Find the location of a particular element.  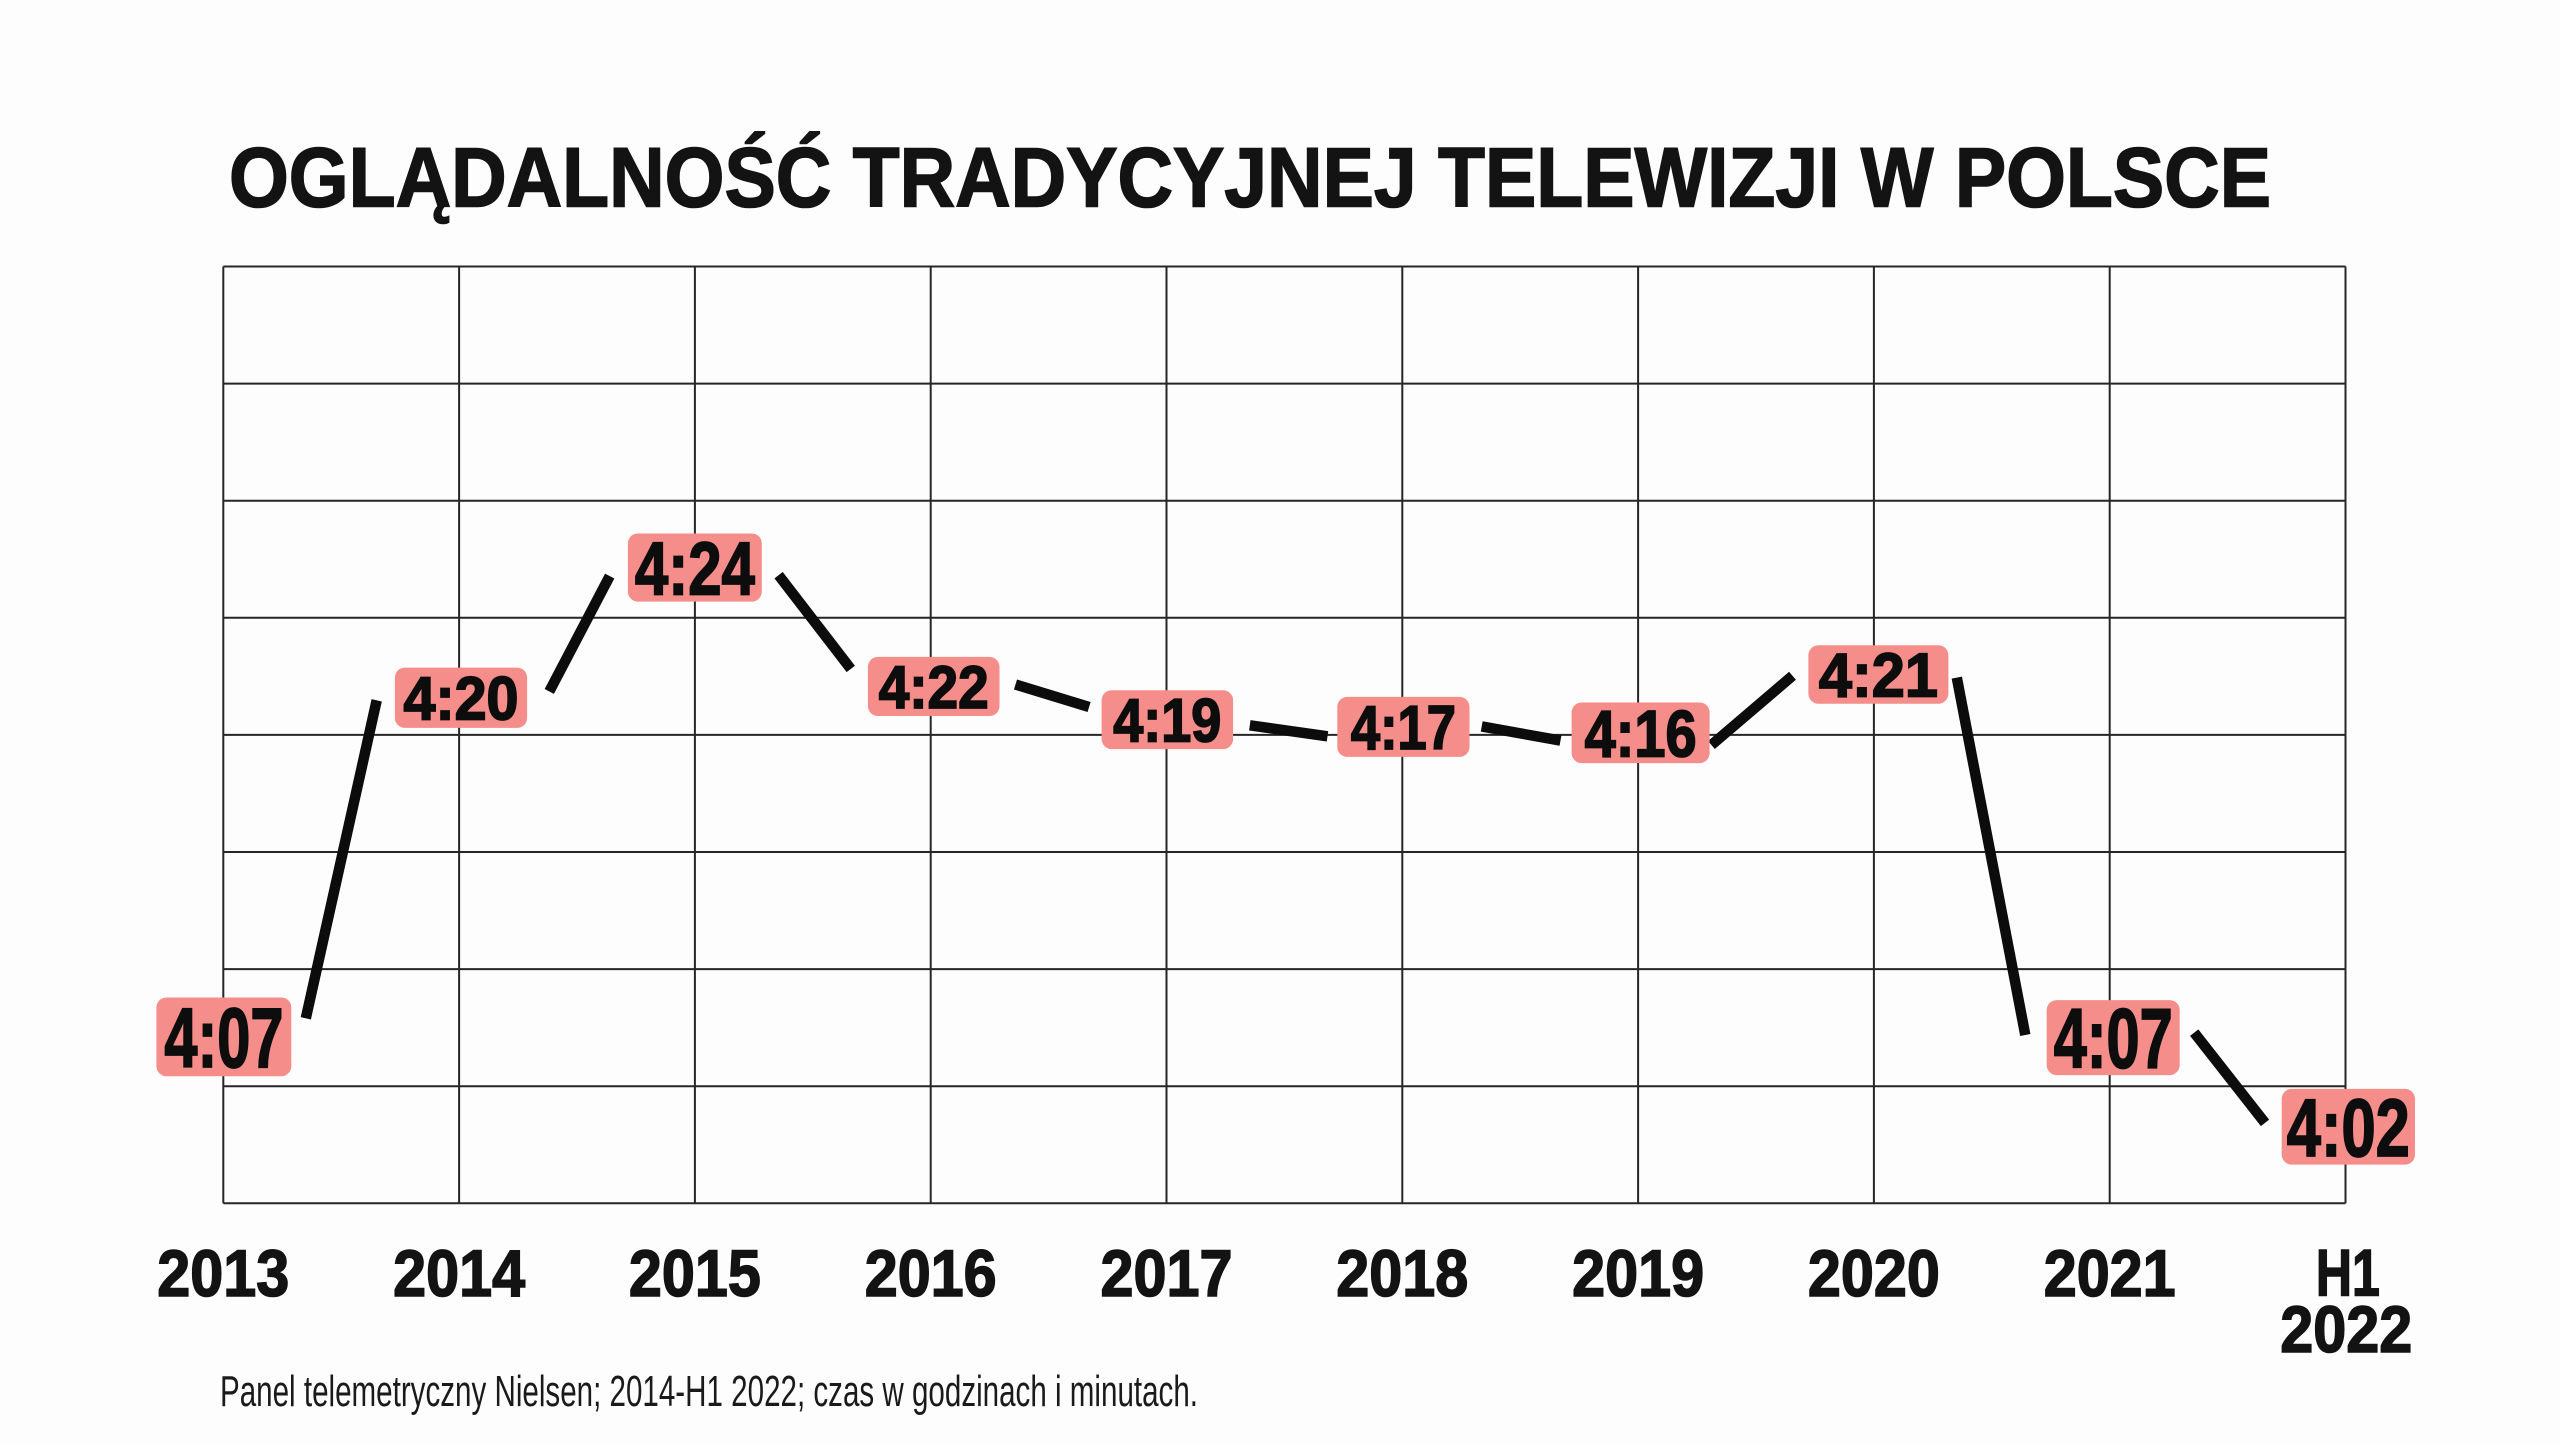

svg-text: 2022 is located at coordinates (2346, 1329).